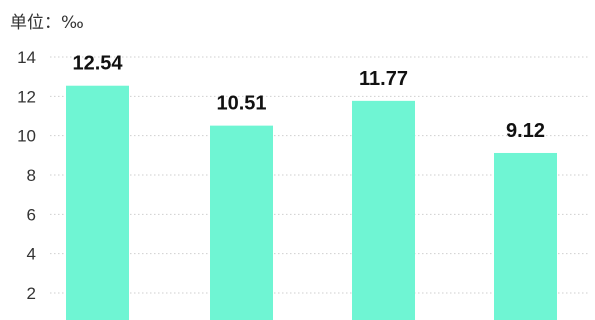 This screenshot has width=595, height=320. Describe the element at coordinates (31, 254) in the screenshot. I see `y-tick-label: 4` at that location.